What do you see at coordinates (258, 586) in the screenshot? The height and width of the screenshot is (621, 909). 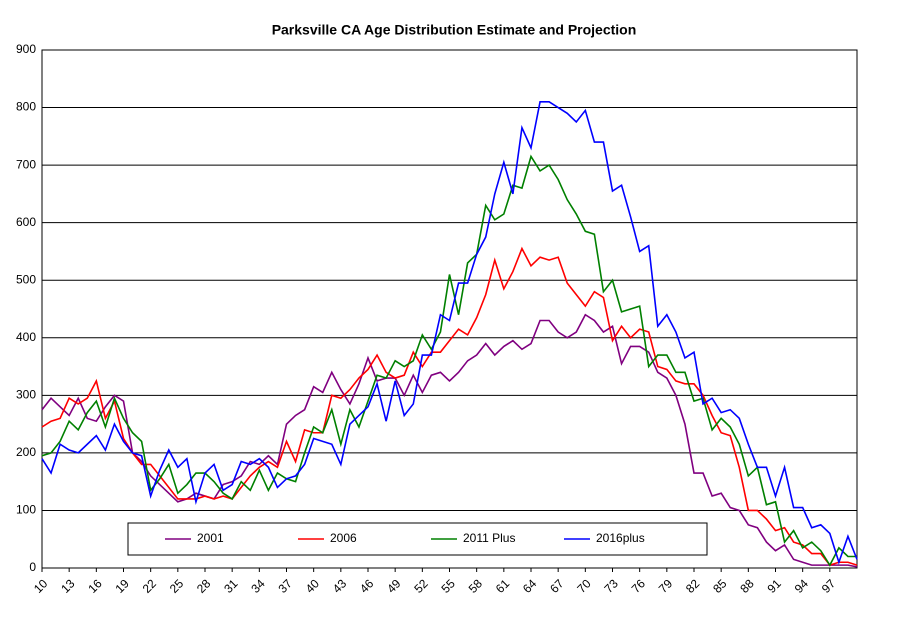 I see `x-tick-label: 34` at bounding box center [258, 586].